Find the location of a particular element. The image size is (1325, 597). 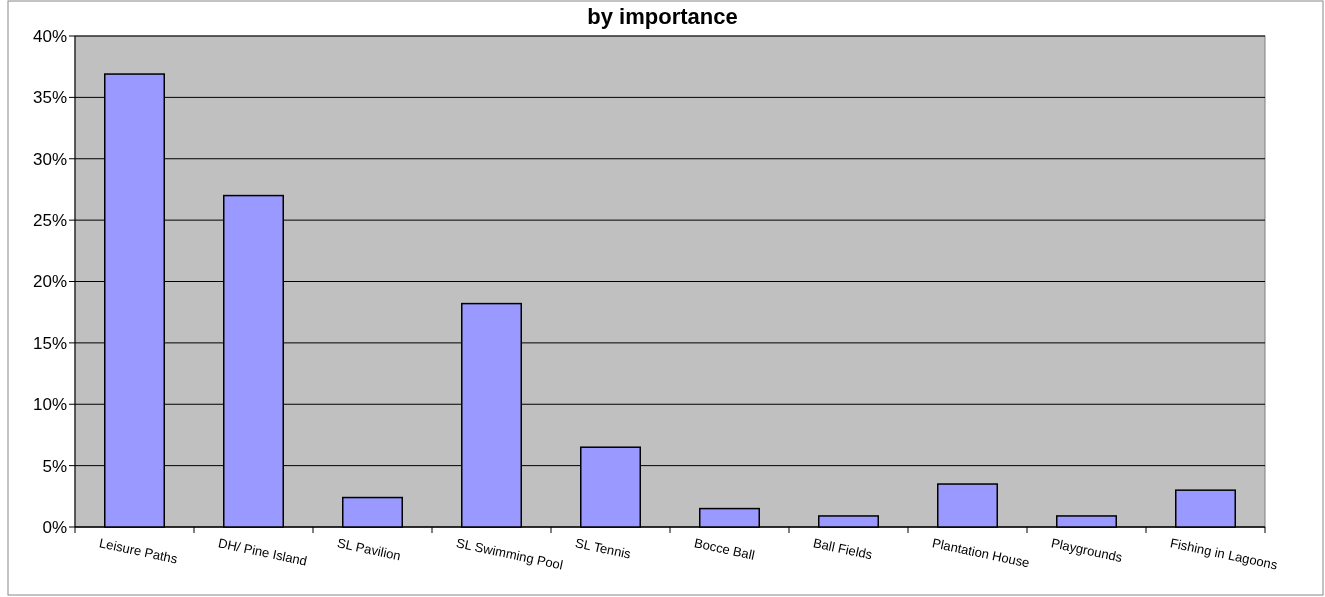

x-tick-label: Plantation House is located at coordinates (980, 553).